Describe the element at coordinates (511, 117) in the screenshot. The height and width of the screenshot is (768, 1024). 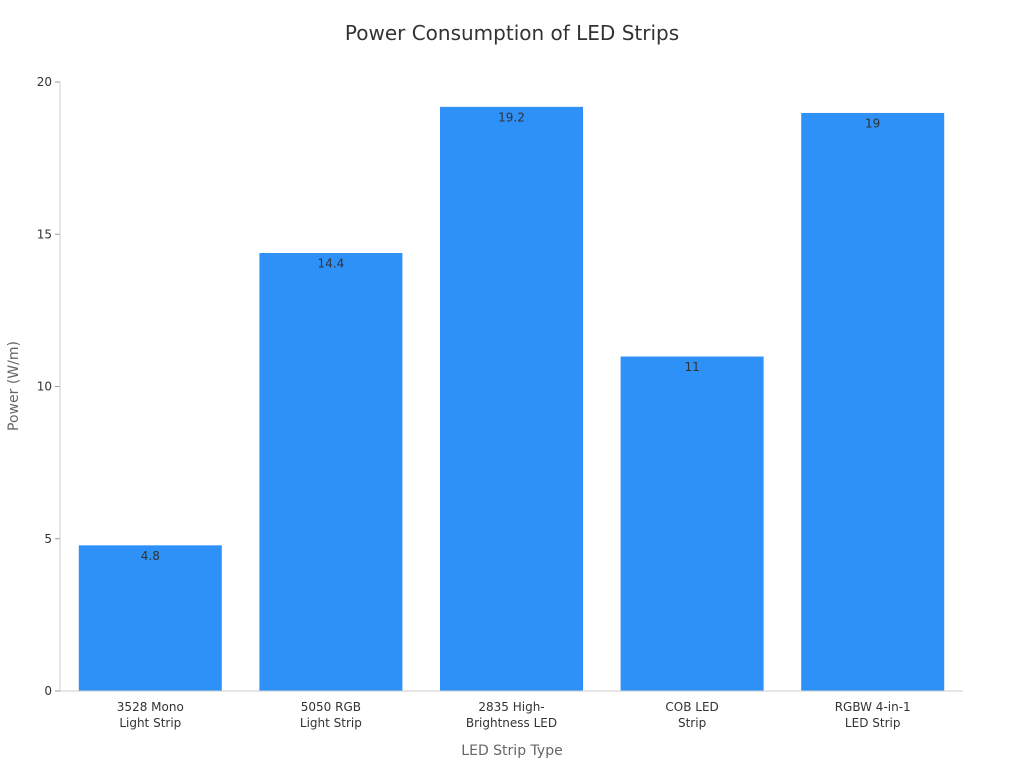
I see `bar-value-label: 19.2` at that location.